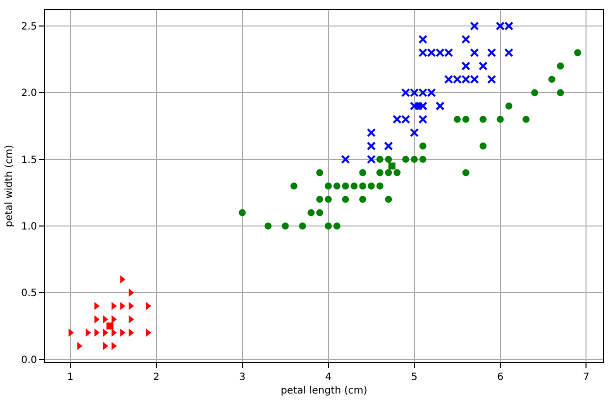  What do you see at coordinates (242, 377) in the screenshot?
I see `x-tick-label: 3` at bounding box center [242, 377].